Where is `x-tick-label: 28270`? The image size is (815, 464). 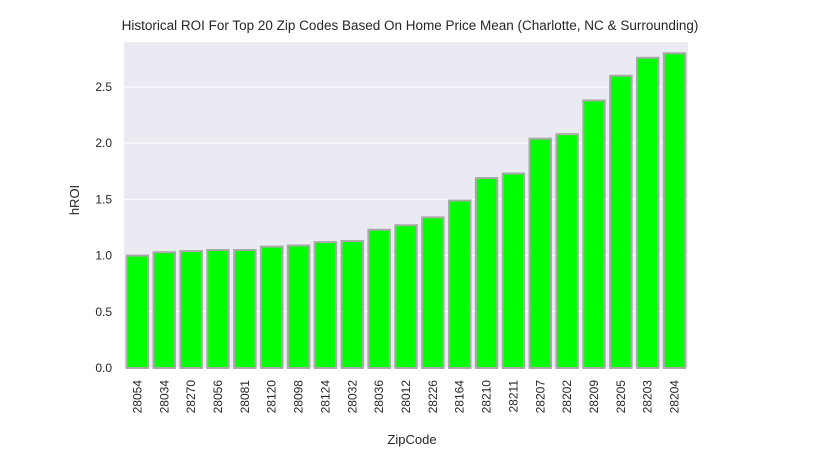 x-tick-label: 28270 is located at coordinates (191, 397).